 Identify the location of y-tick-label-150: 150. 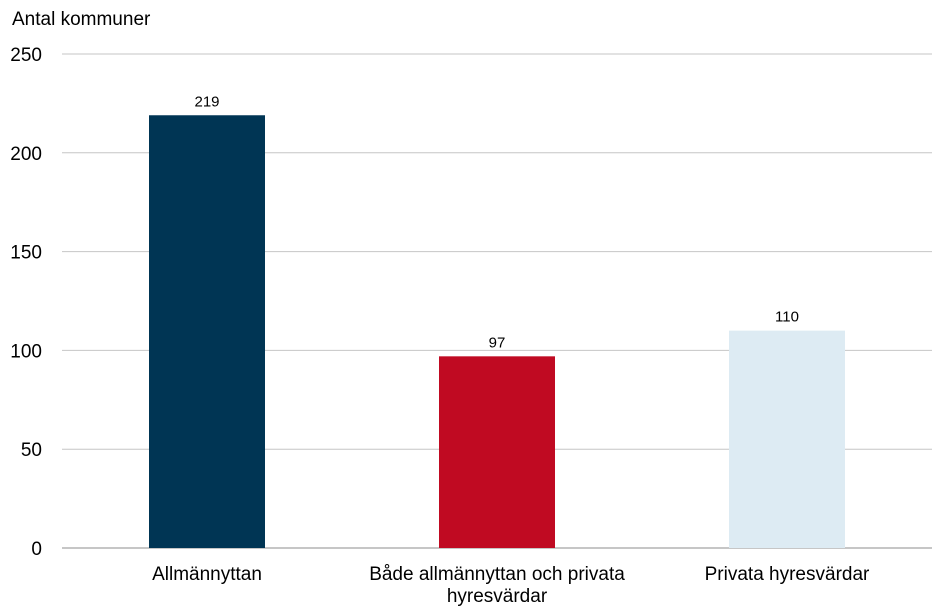
(26, 253).